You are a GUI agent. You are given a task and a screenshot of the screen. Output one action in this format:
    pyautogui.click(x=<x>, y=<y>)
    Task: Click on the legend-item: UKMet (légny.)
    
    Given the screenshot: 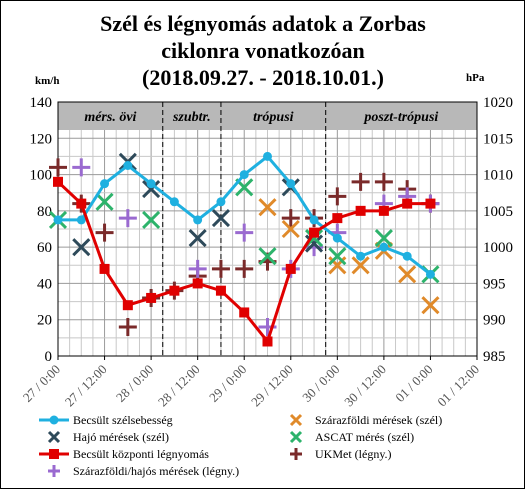 What is the action you would take?
    pyautogui.click(x=341, y=454)
    